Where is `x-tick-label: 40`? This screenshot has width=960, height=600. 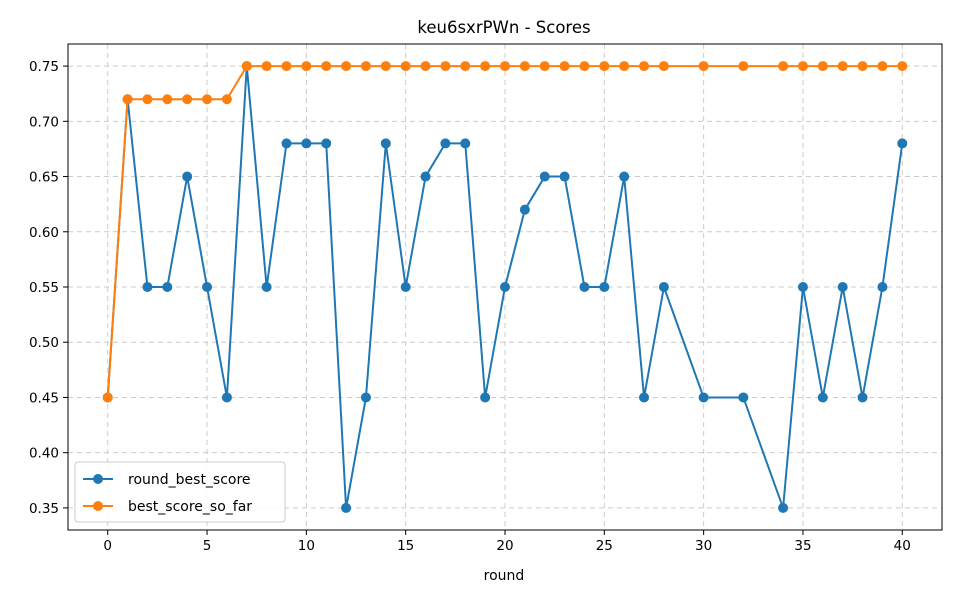 x-tick-label: 40 is located at coordinates (902, 546).